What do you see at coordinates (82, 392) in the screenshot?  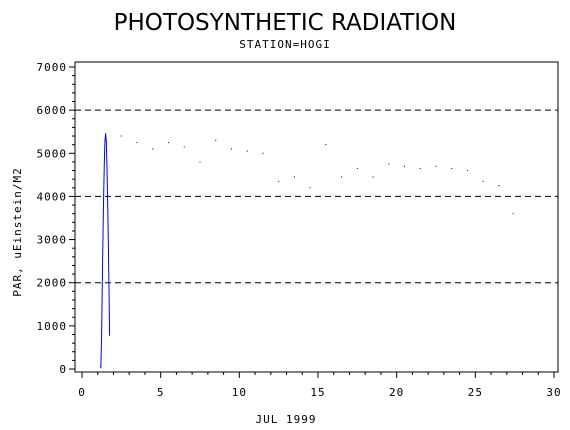 I see `x-tick-label: 0` at bounding box center [82, 392].